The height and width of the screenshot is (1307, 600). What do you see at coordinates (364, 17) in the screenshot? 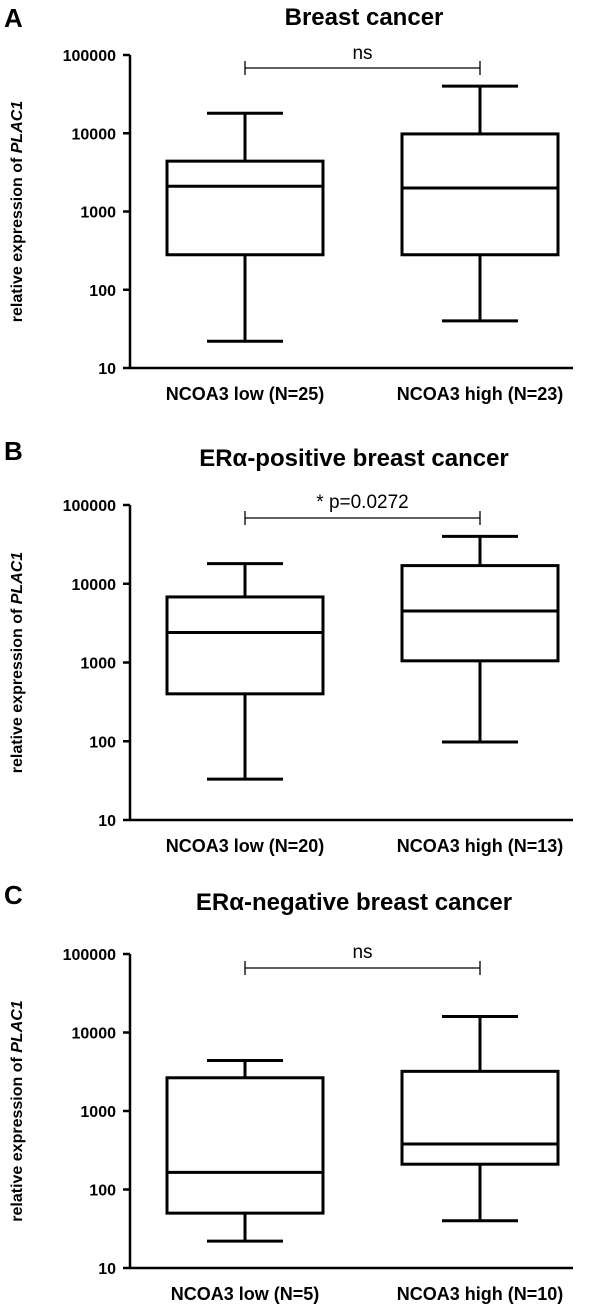
I see `panel-title: Breast cancer` at bounding box center [364, 17].